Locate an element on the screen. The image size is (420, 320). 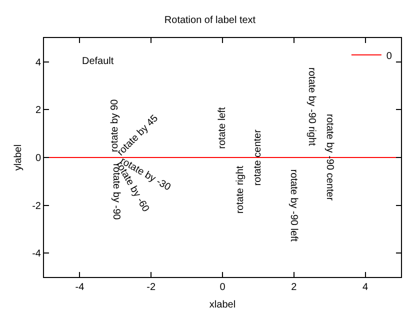
annotation: rotate by -90 right is located at coordinates (311, 106).